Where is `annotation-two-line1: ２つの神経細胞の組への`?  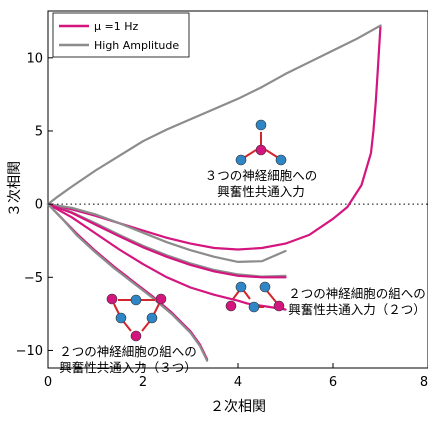
annotation-two-line1: ２つの神経細胞の組への is located at coordinates (357, 293).